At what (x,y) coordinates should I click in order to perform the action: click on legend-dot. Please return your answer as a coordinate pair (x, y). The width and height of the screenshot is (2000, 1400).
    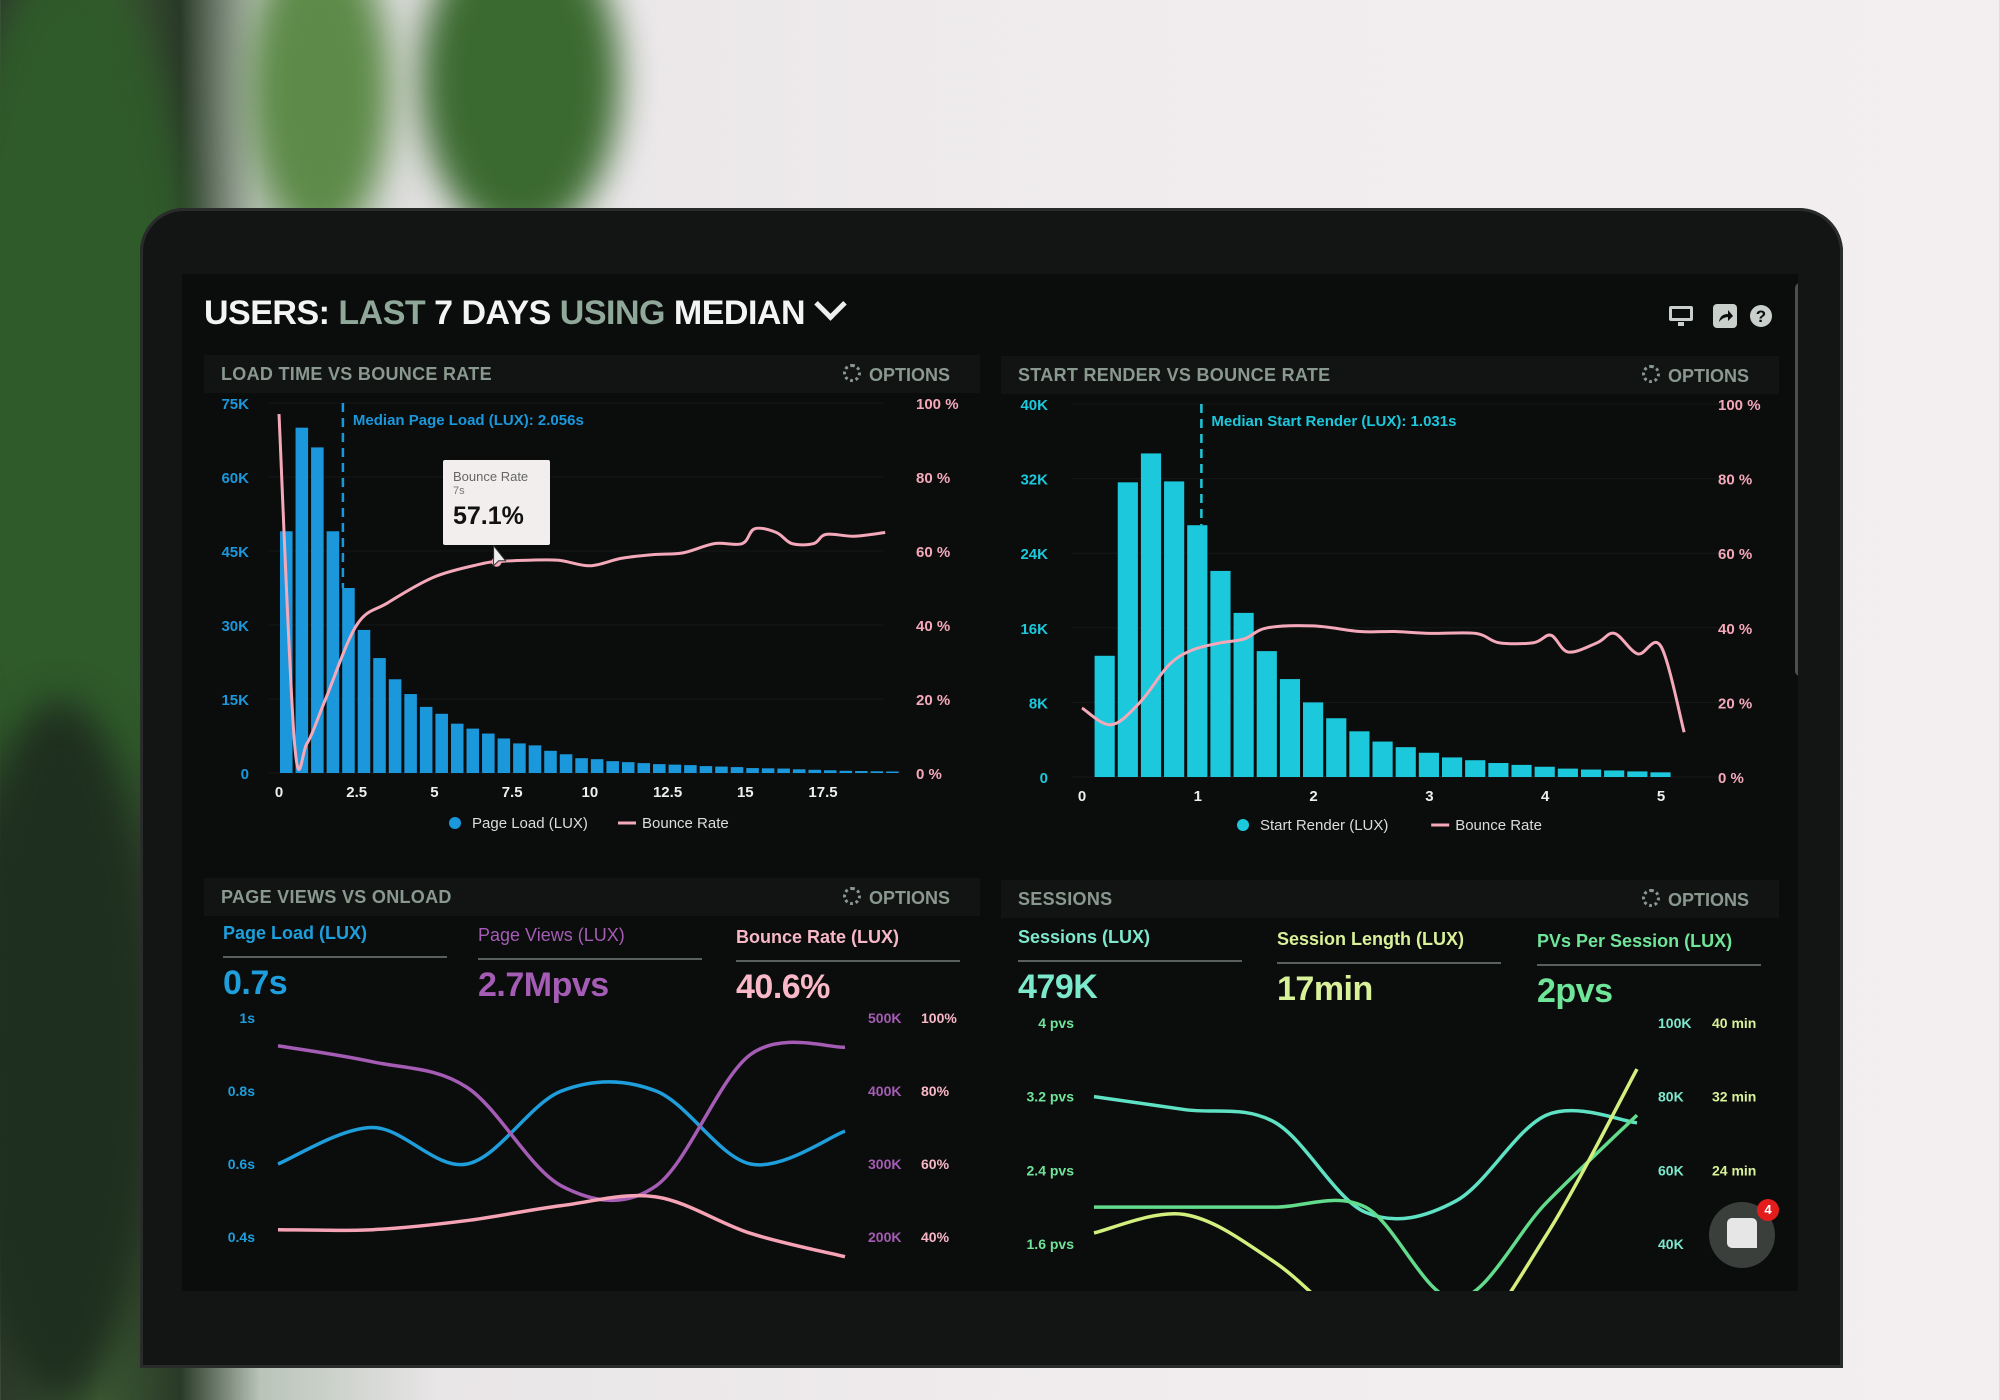
    Looking at the image, I should click on (1243, 825).